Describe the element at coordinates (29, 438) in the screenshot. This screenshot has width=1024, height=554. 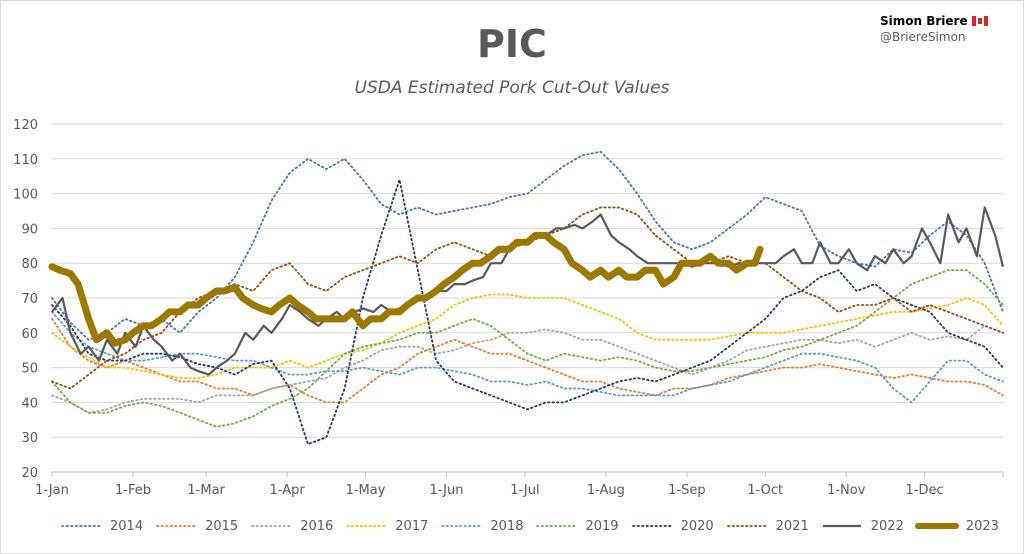
I see `y-tick-label: 30` at that location.